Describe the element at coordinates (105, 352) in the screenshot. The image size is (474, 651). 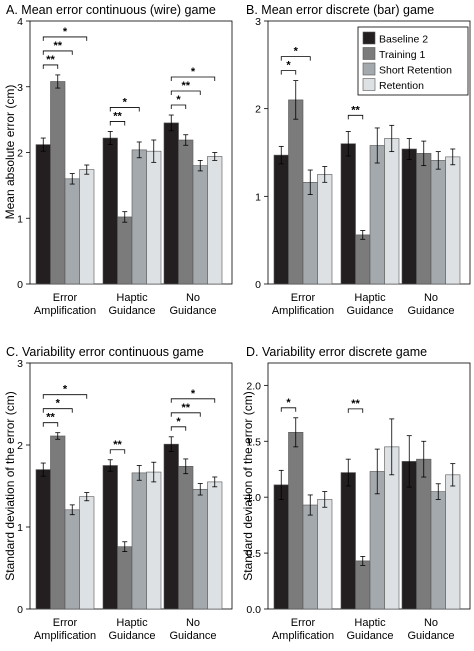
I see `panel-title: C. Variability error continuous game` at that location.